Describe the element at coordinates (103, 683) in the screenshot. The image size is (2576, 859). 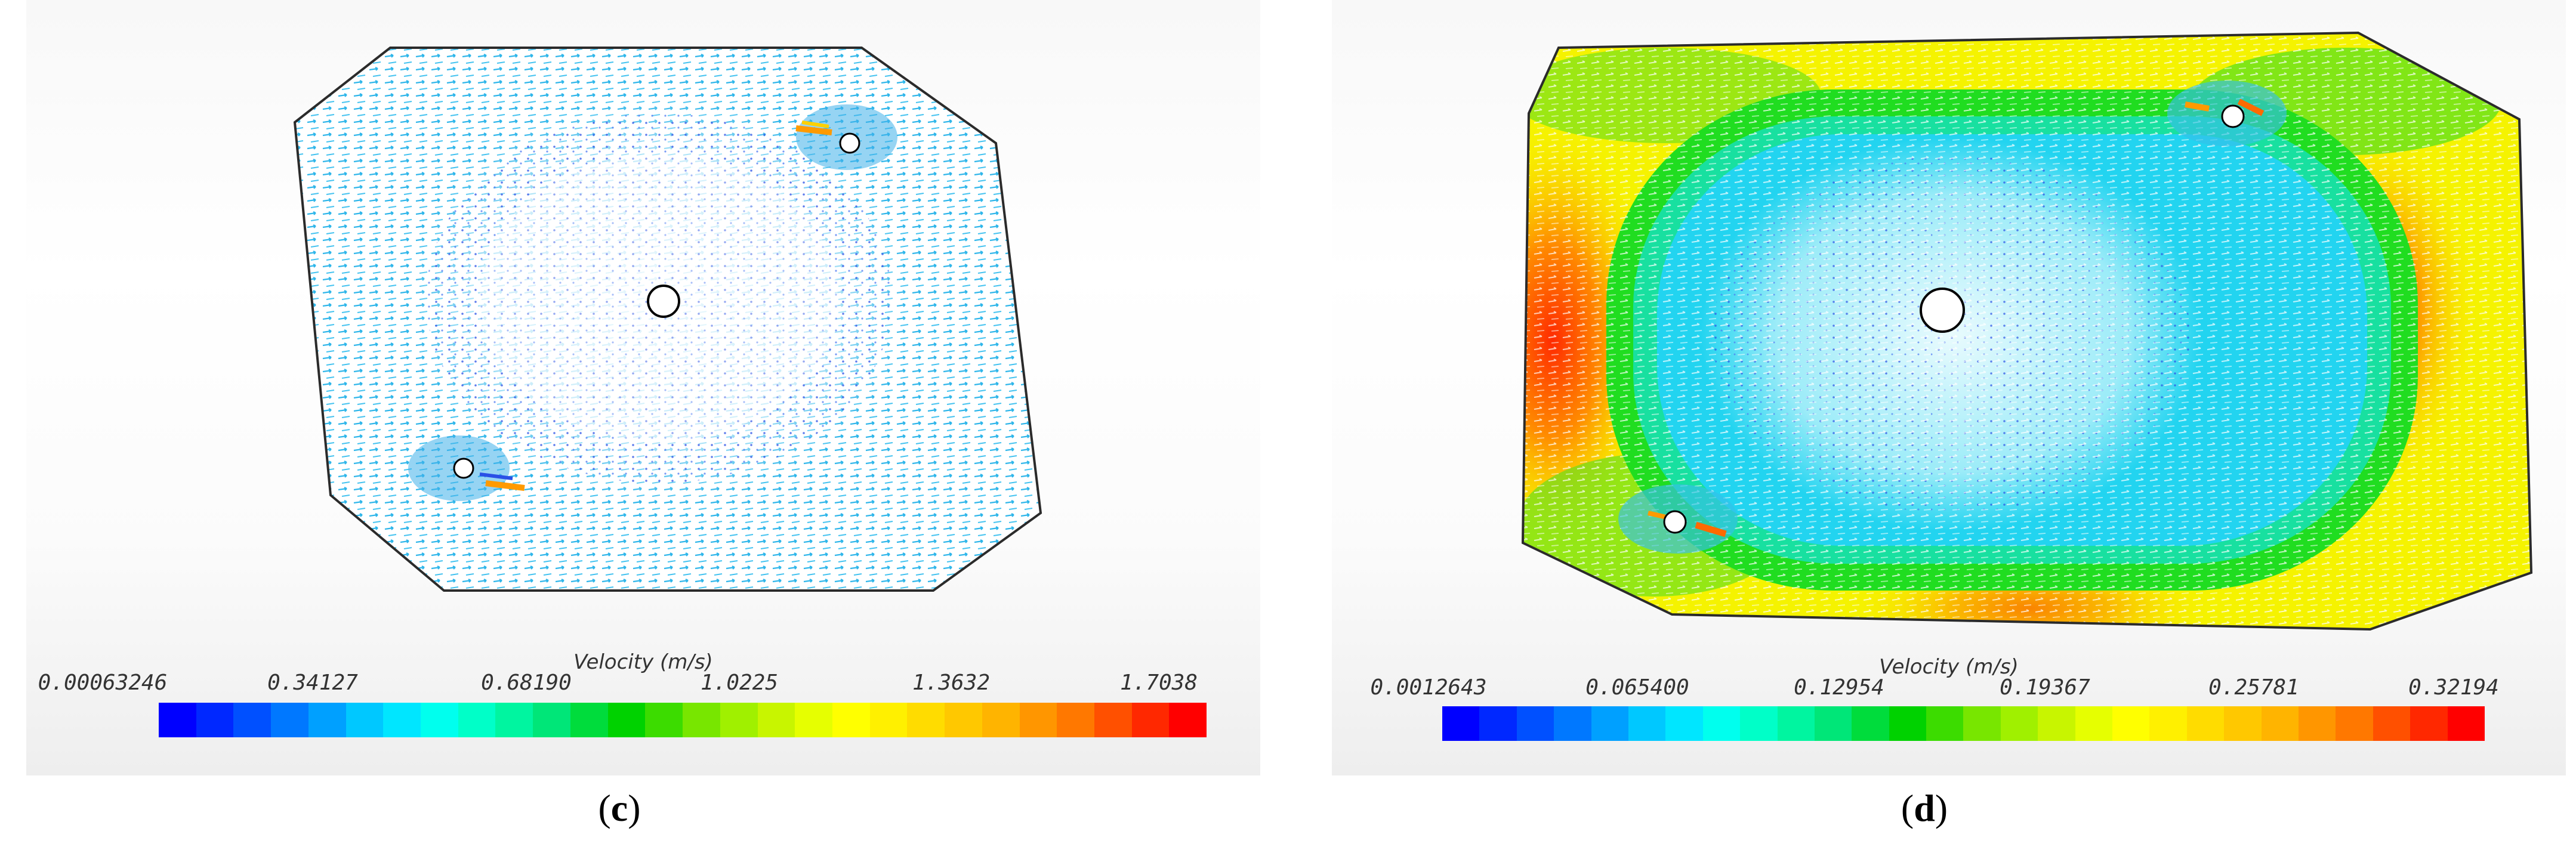
I see `tick-c-0: 0.00063246` at that location.